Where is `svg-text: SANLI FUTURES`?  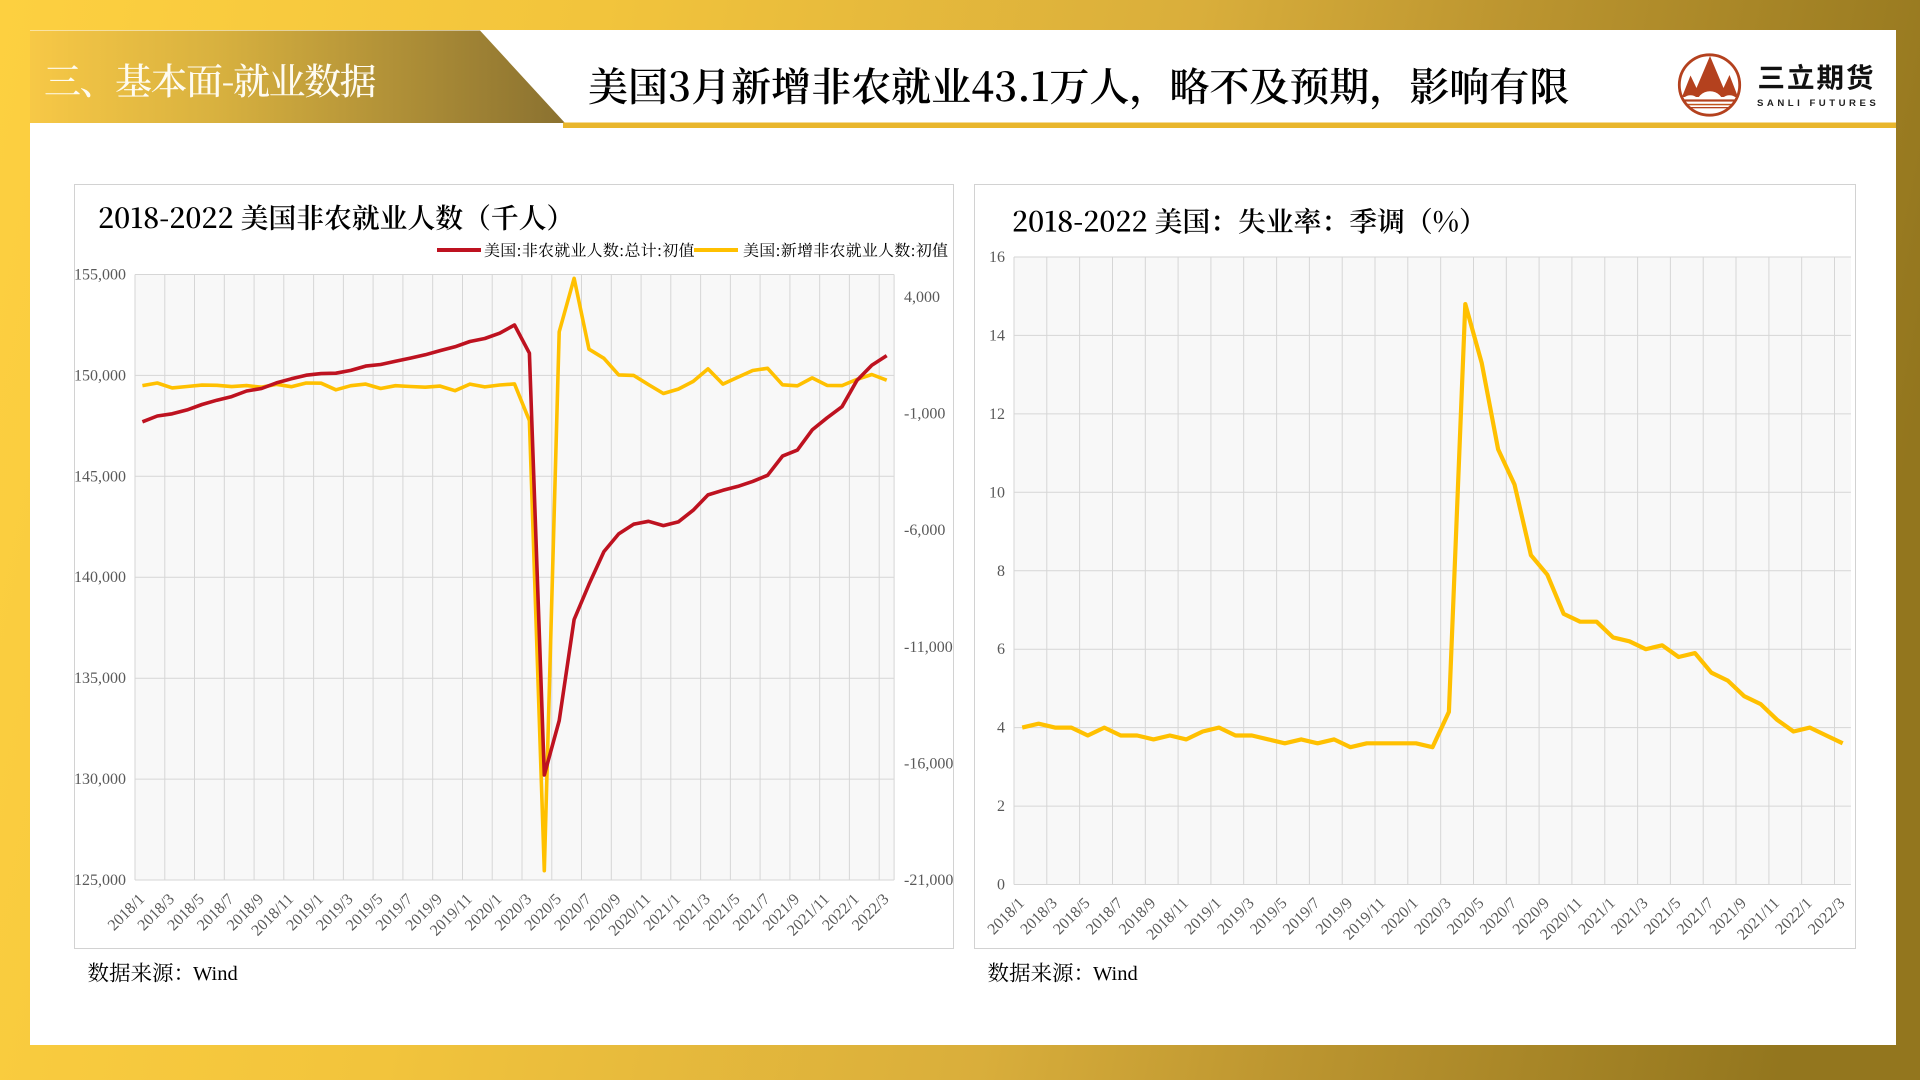
svg-text: SANLI FUTURES is located at coordinates (1818, 103).